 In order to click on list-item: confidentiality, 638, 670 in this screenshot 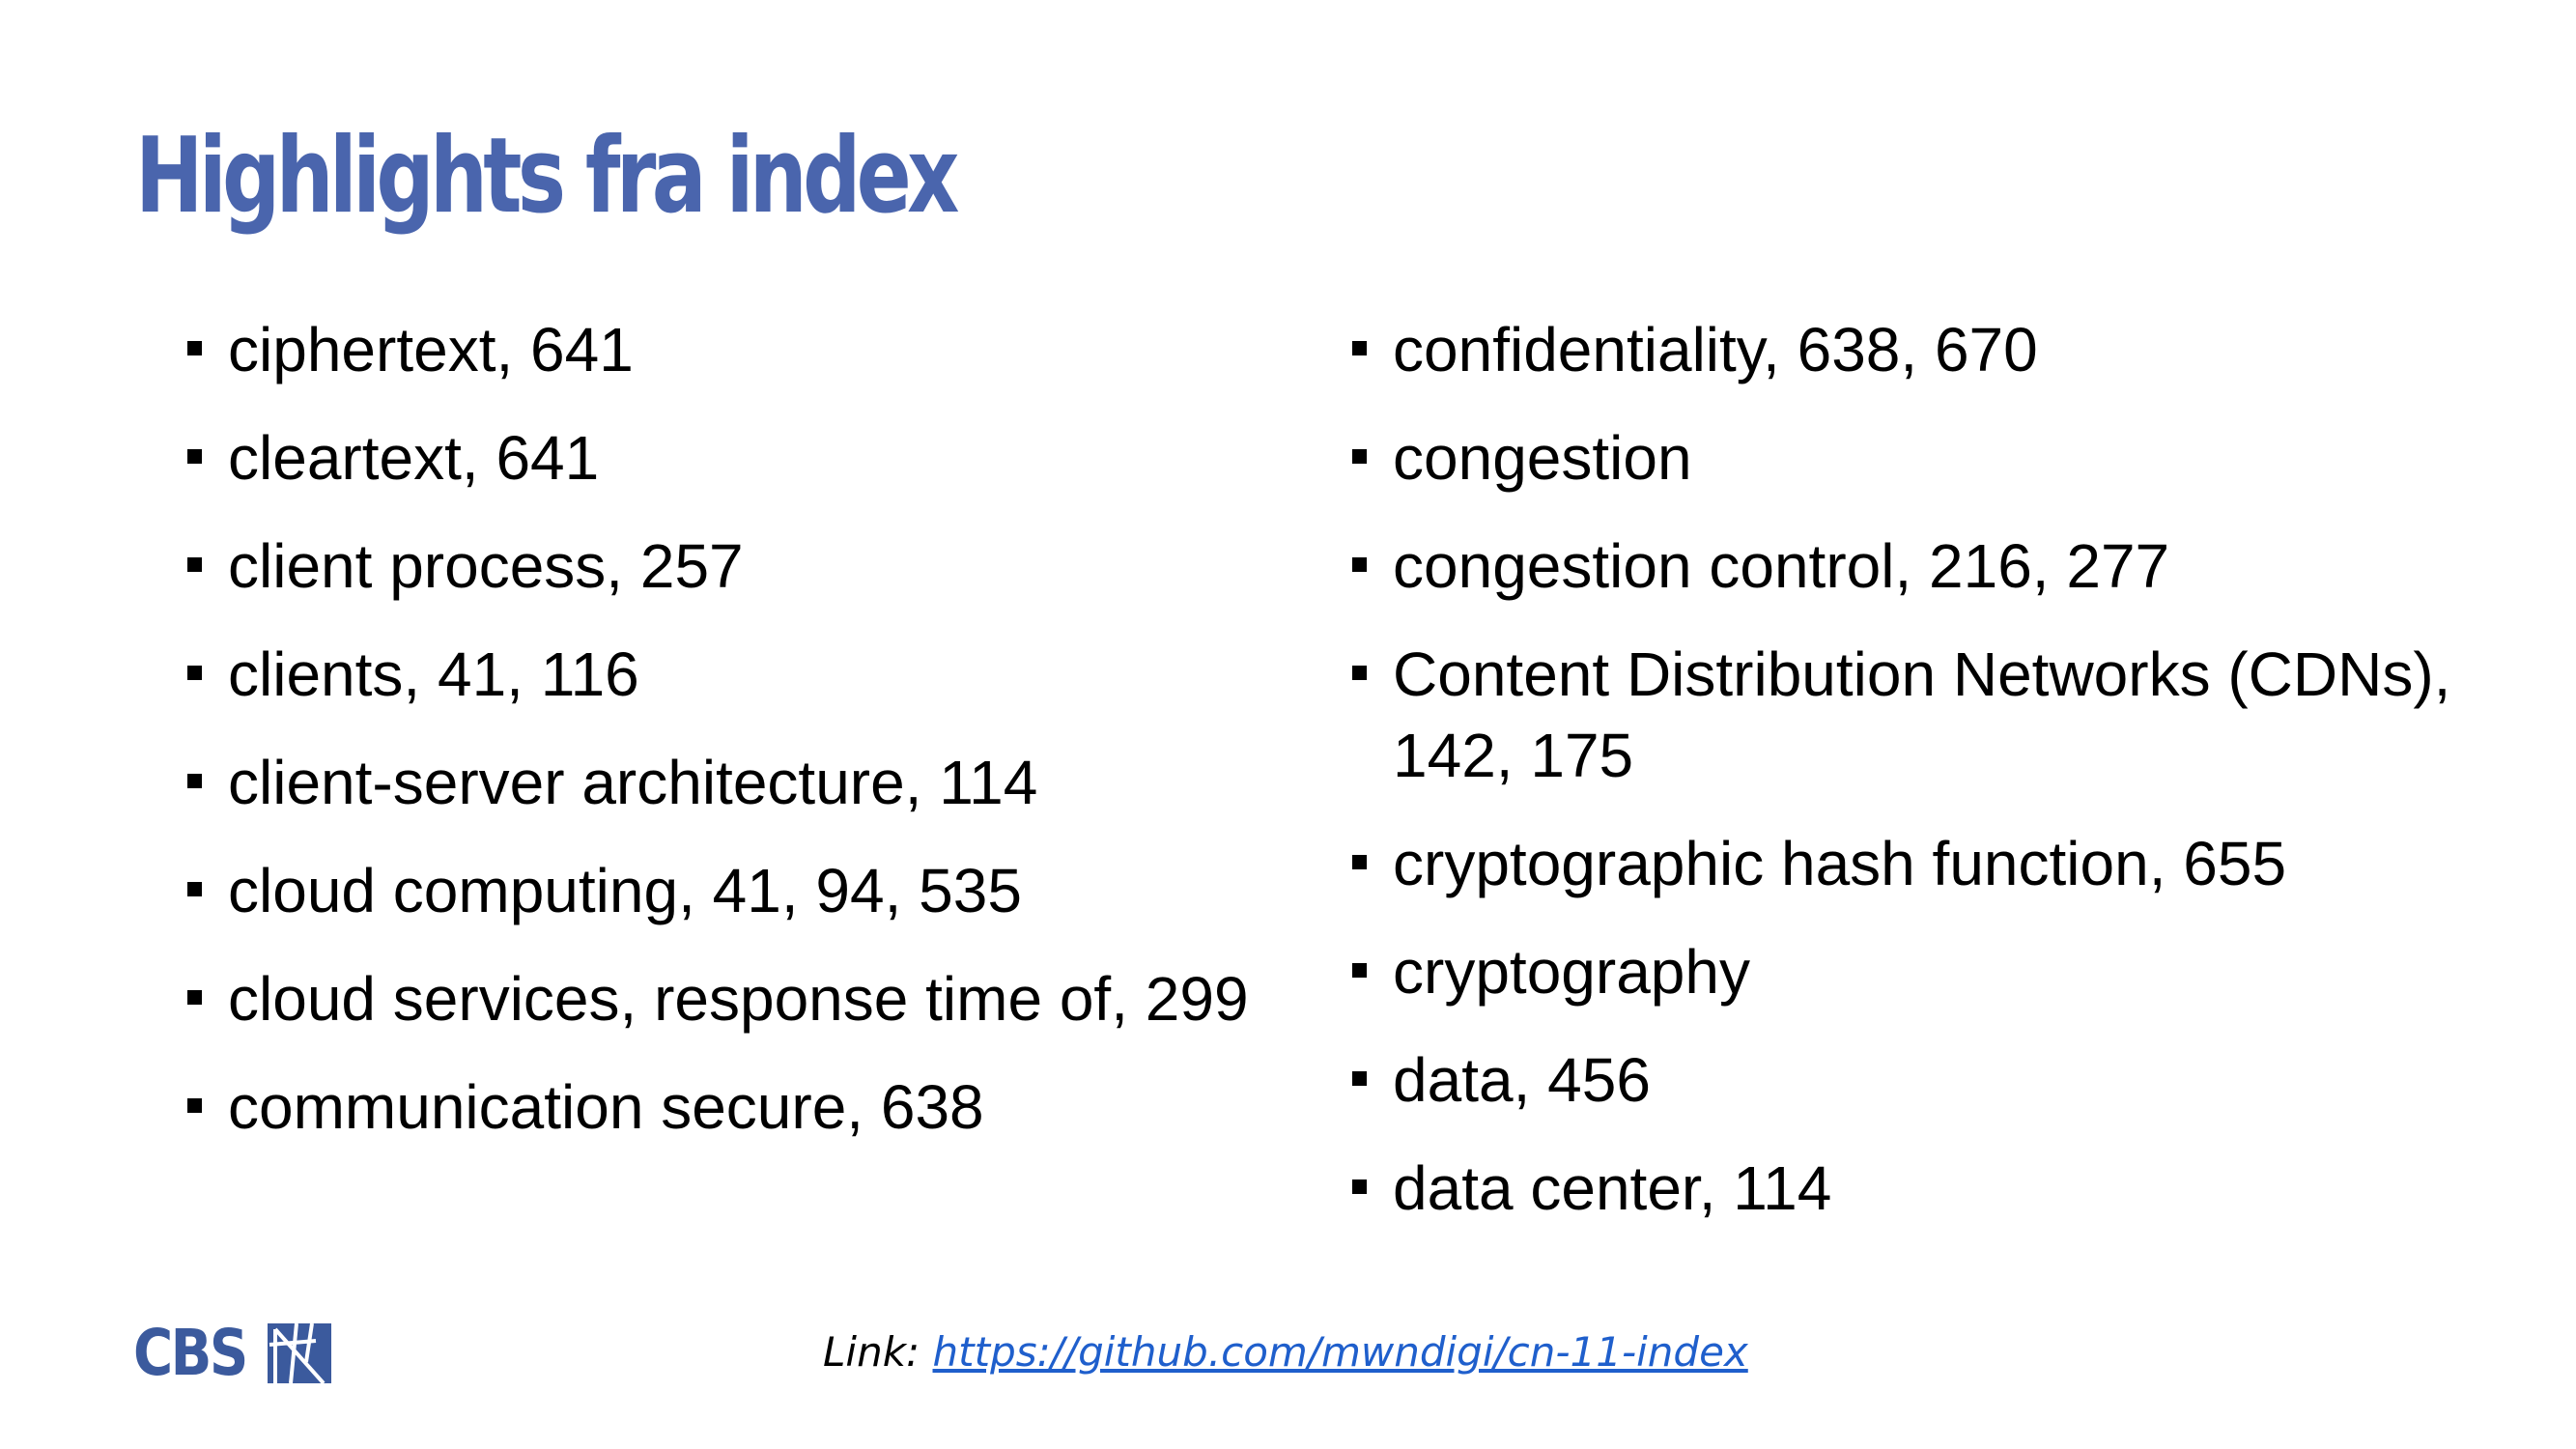, I will do `click(1903, 349)`.